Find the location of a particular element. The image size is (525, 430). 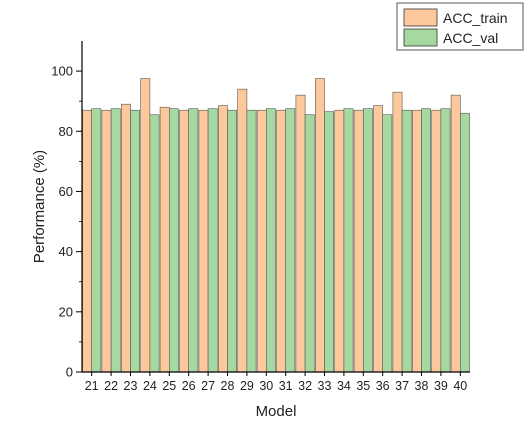

x-tick-label-27: 27 is located at coordinates (208, 386).